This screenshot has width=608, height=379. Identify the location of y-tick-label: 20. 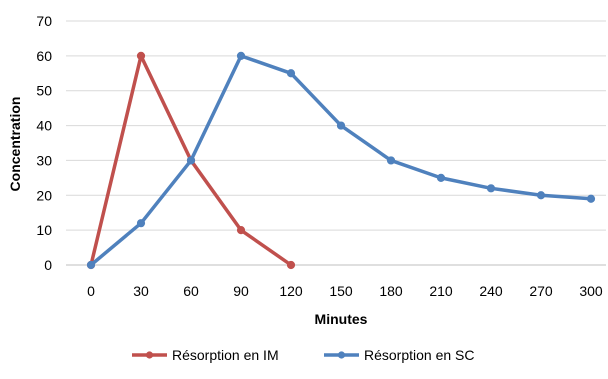
(44, 195).